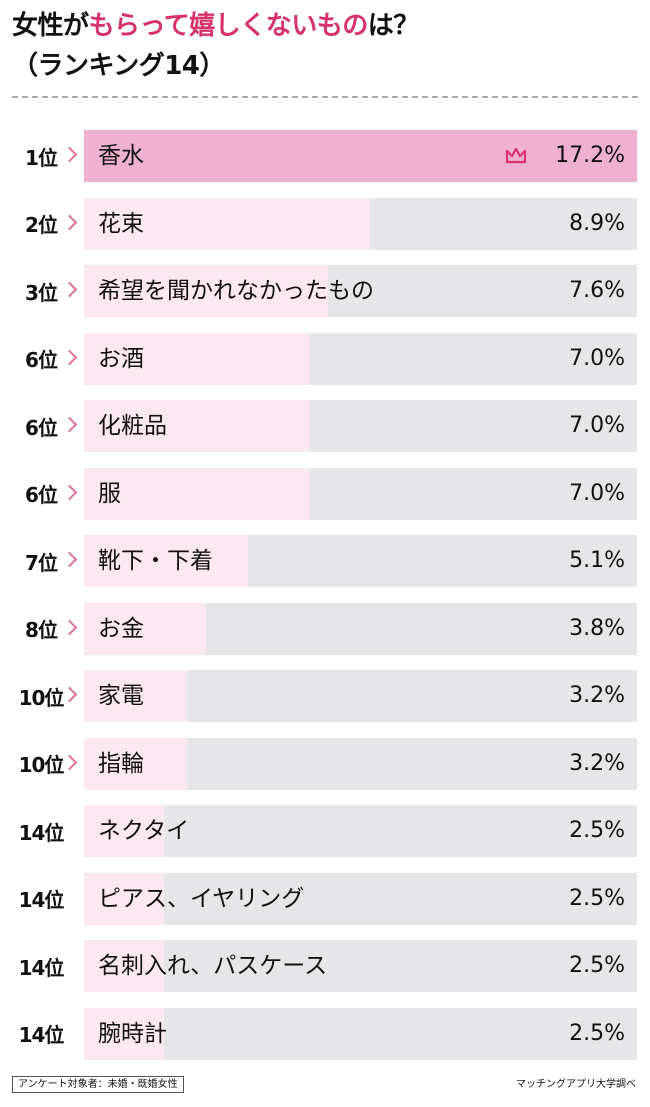 The width and height of the screenshot is (650, 1107). I want to click on ranking-row: 14位 ピアス、イヤリング 2.5%, so click(325, 898).